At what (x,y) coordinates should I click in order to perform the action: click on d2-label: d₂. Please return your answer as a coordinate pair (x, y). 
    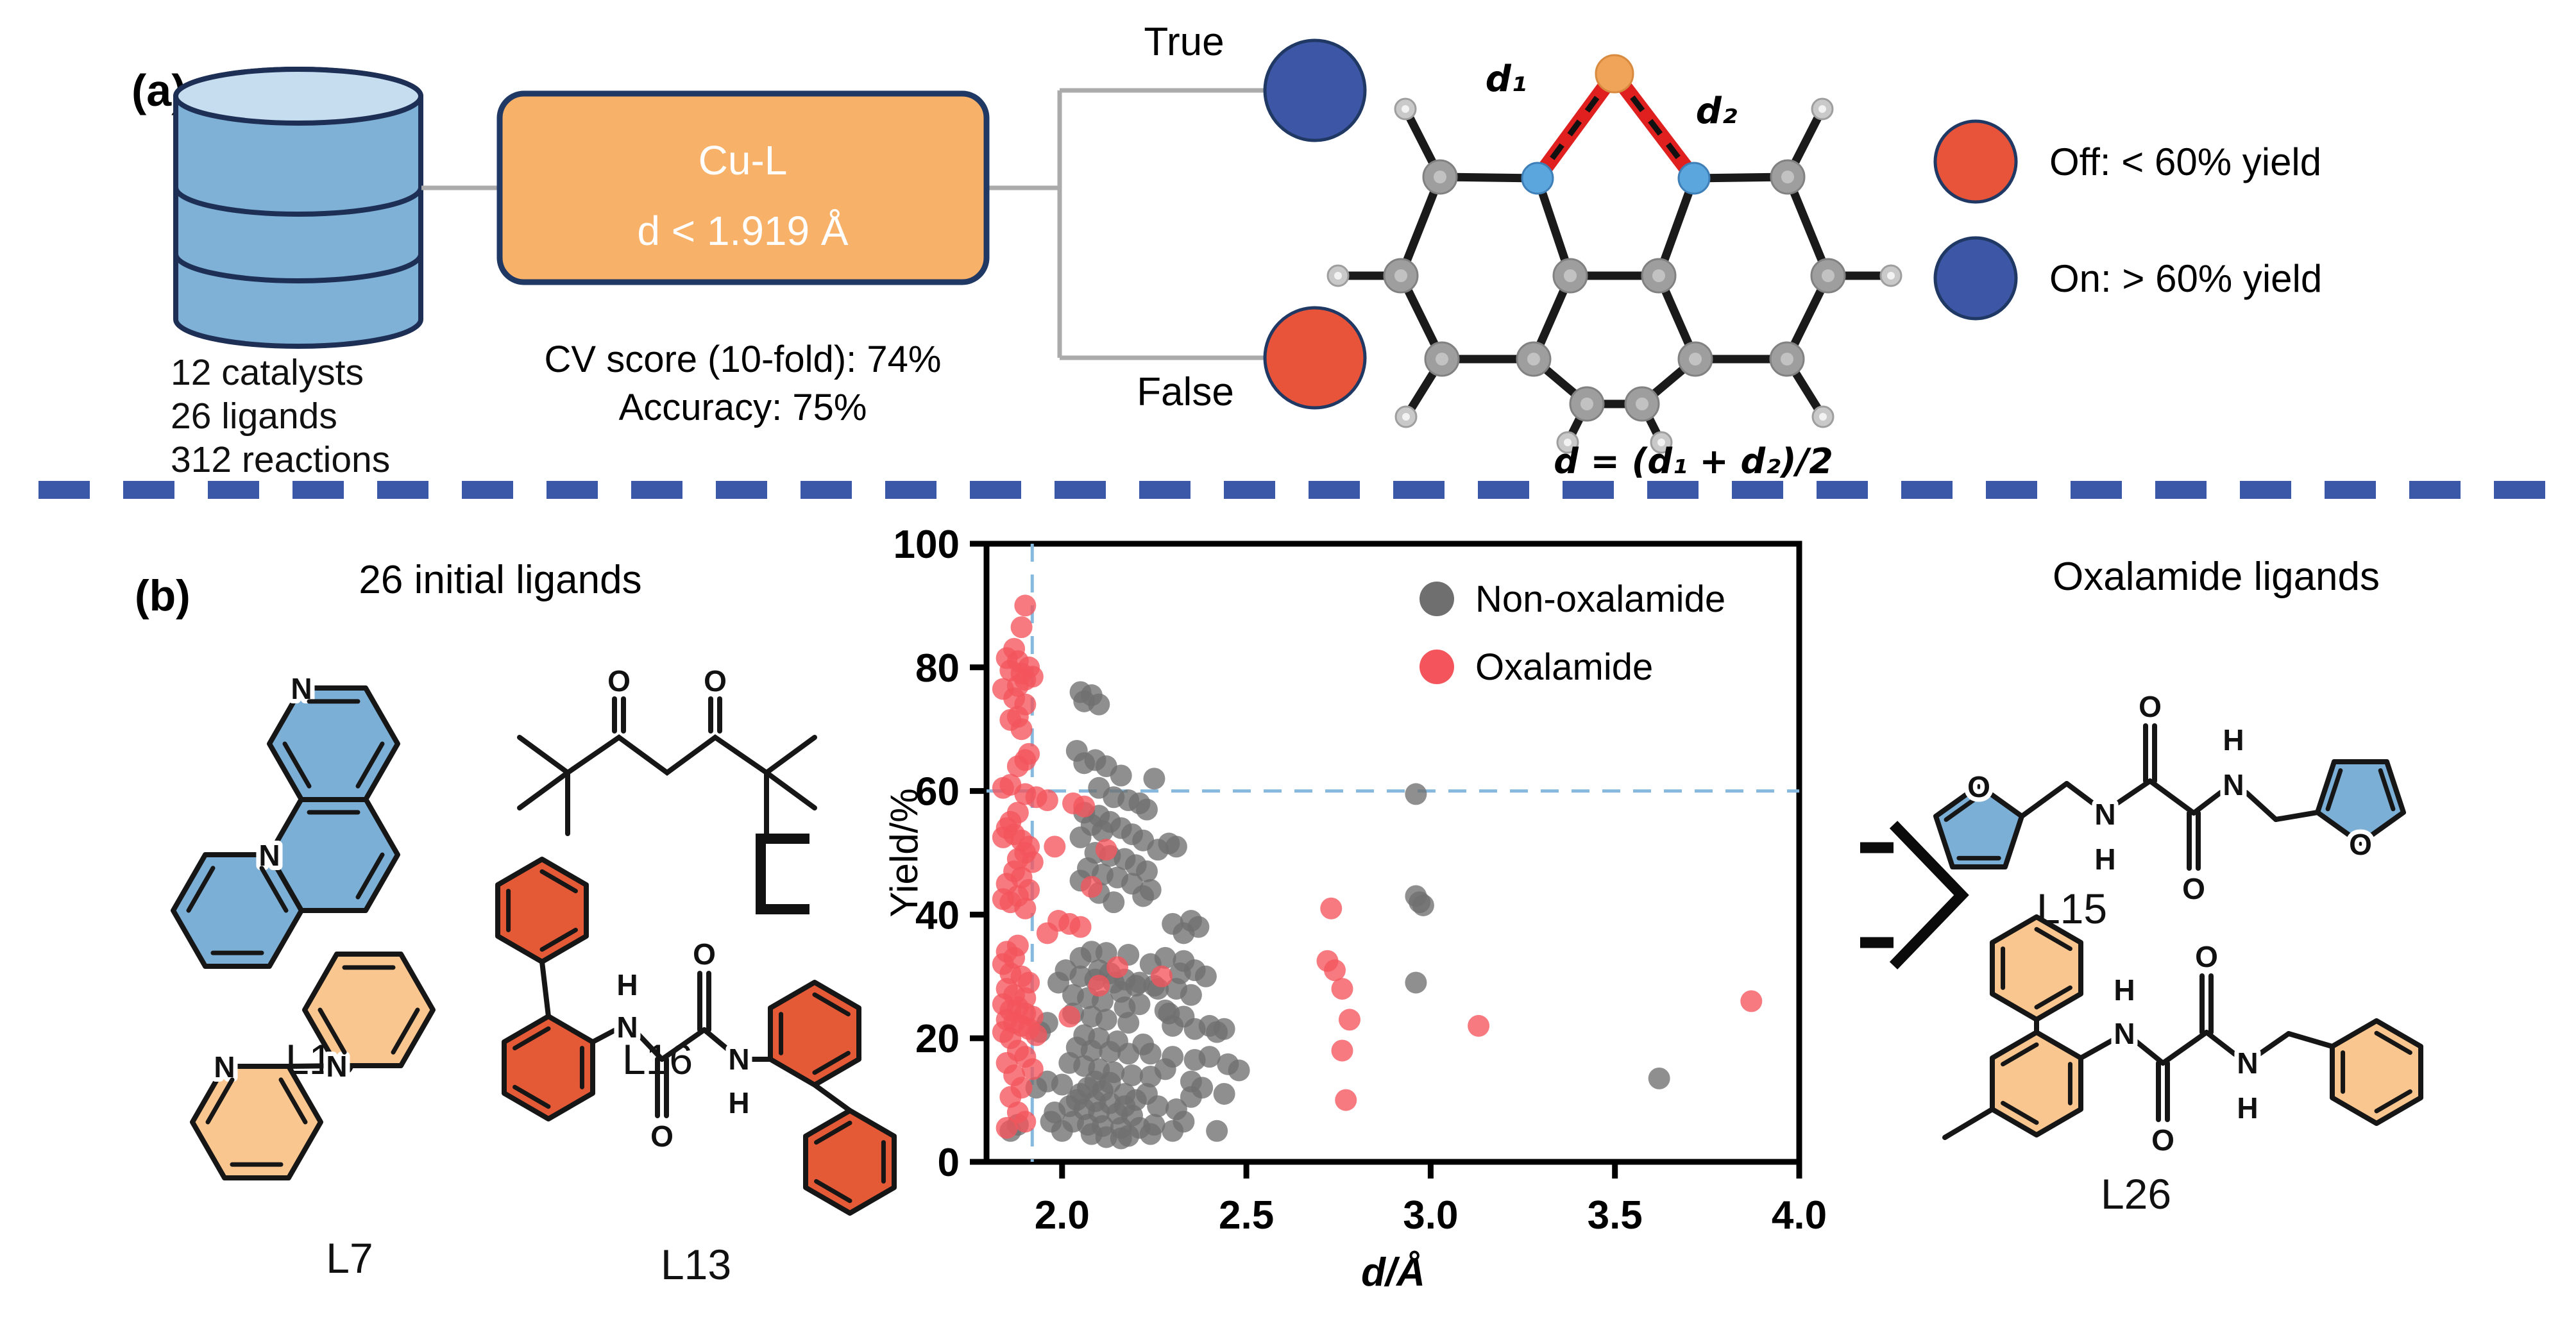
    Looking at the image, I should click on (1717, 111).